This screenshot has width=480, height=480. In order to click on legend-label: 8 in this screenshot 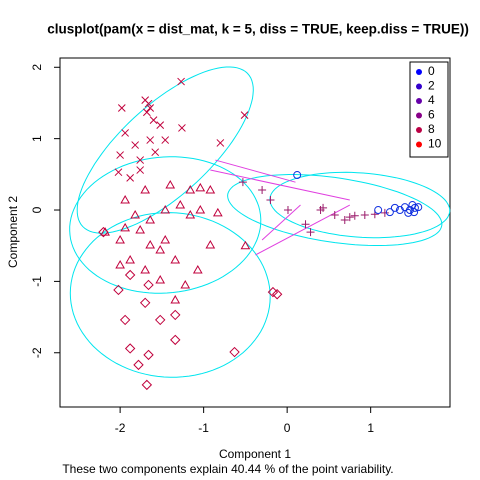, I will do `click(431, 129)`.